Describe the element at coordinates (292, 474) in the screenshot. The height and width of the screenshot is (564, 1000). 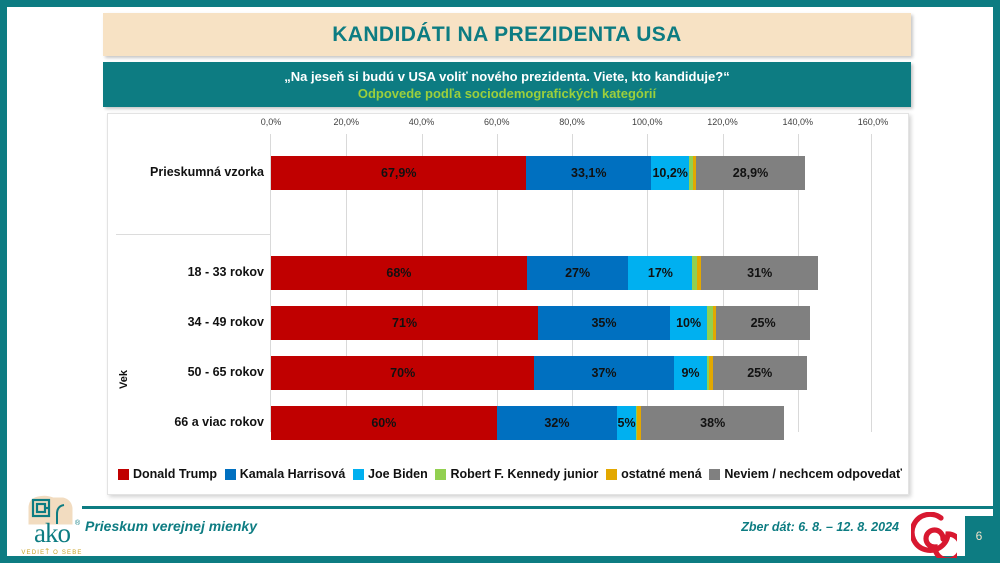
I see `legend-label: Kamala Harrisová` at that location.